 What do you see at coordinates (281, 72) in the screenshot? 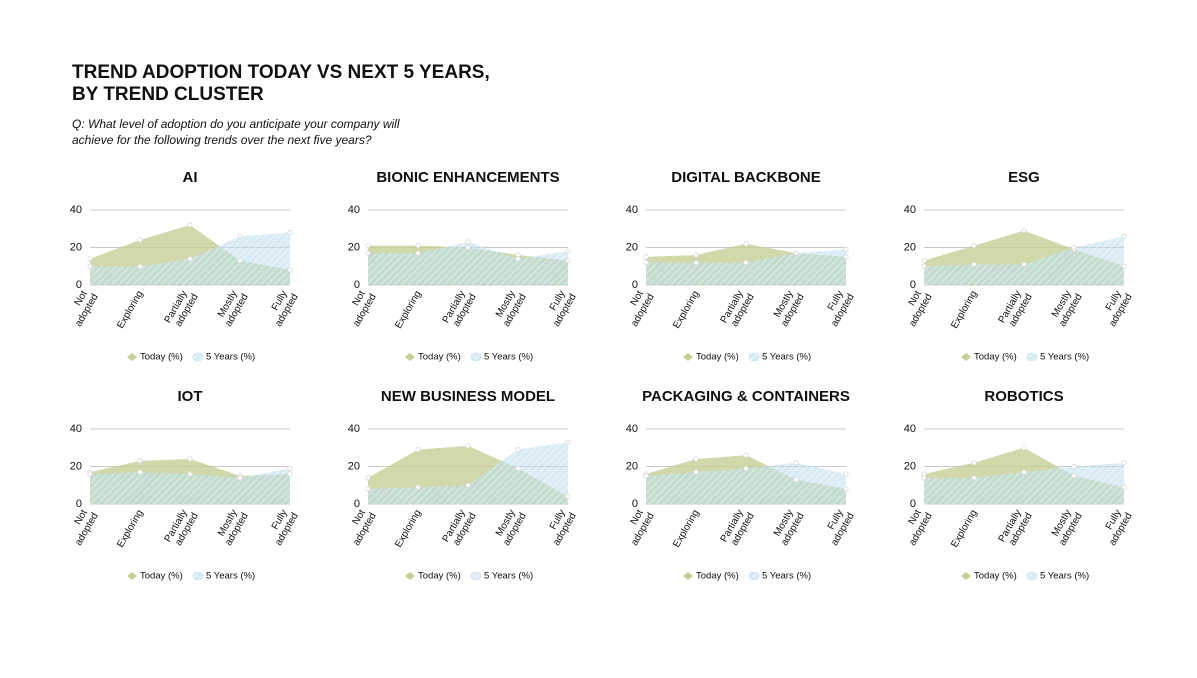
I see `page-title: TREND ADOPTION TODAY VS NEXT 5 YEARS,` at bounding box center [281, 72].